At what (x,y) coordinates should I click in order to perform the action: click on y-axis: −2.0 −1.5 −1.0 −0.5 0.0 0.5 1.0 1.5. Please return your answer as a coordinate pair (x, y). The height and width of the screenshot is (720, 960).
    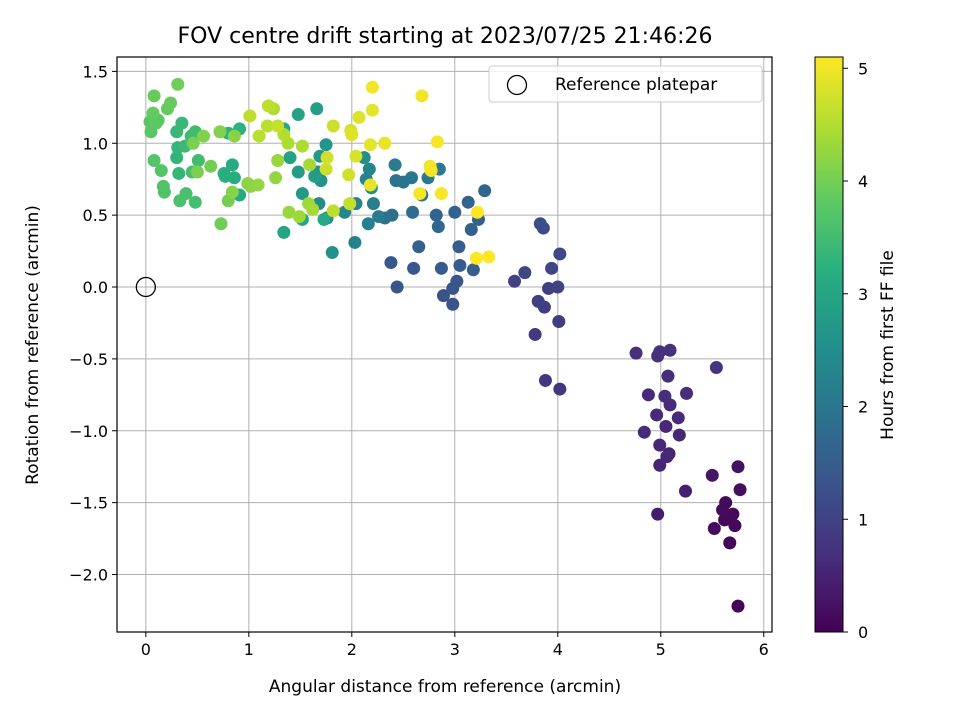
    Looking at the image, I should click on (93, 323).